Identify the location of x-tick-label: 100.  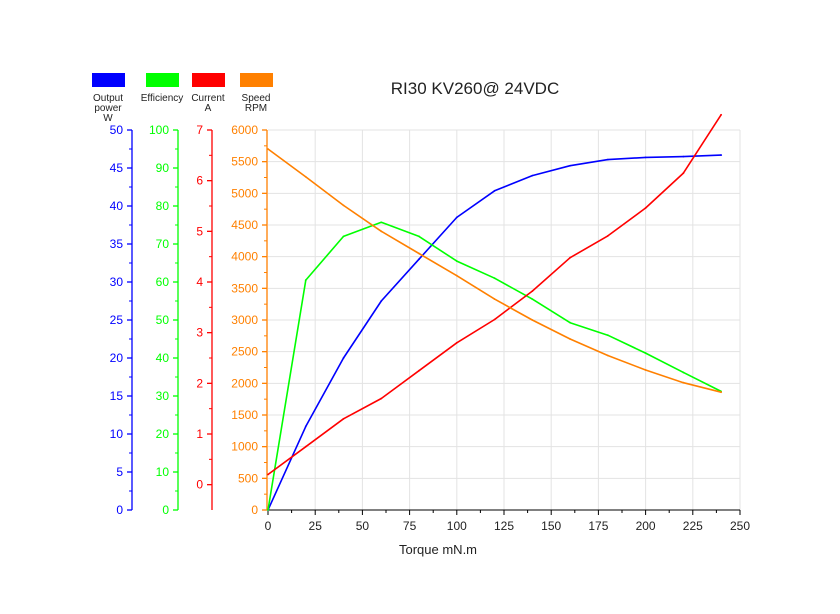
(457, 526).